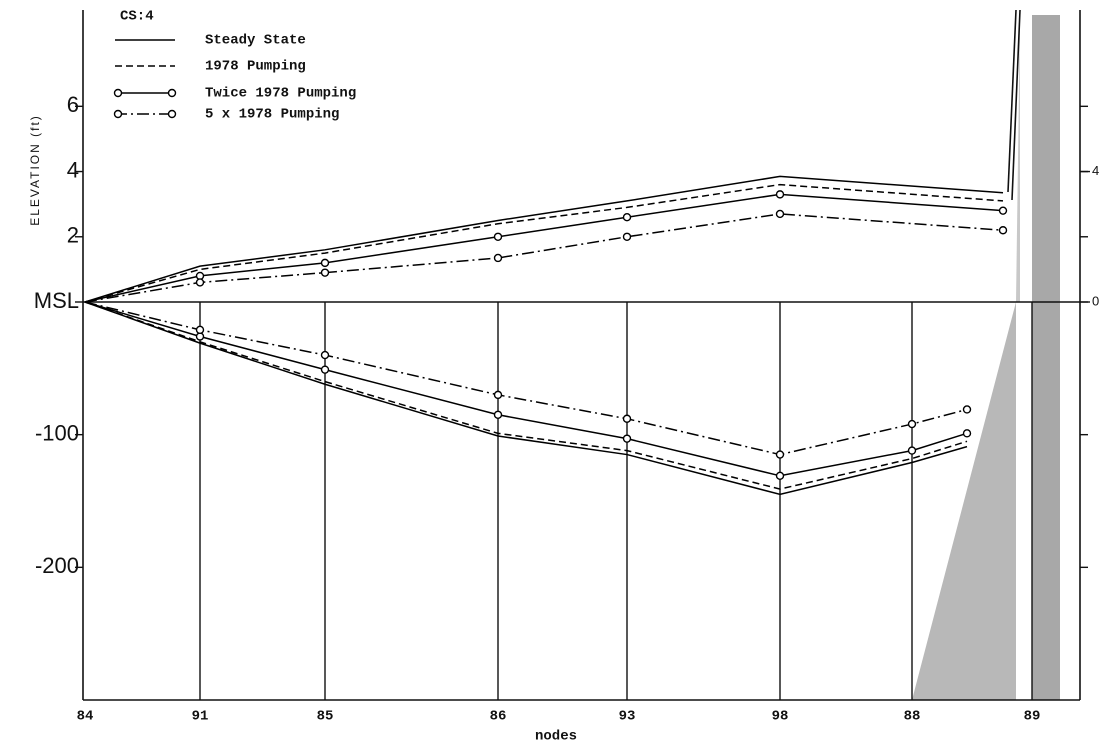 This screenshot has width=1114, height=746. I want to click on legend-label: Steady State, so click(255, 41).